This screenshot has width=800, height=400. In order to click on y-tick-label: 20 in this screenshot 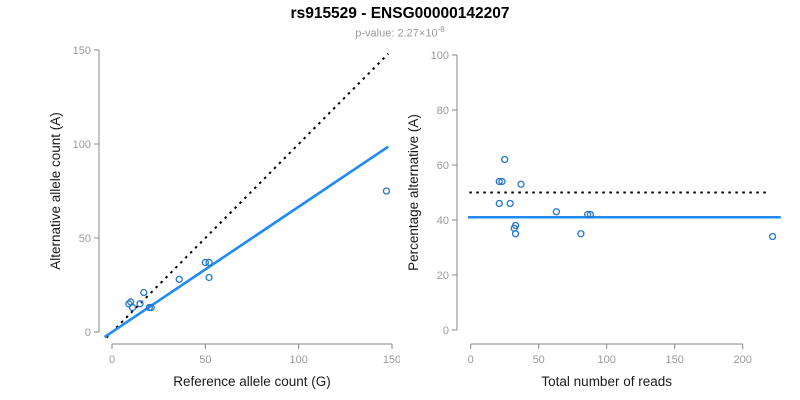, I will do `click(443, 276)`.